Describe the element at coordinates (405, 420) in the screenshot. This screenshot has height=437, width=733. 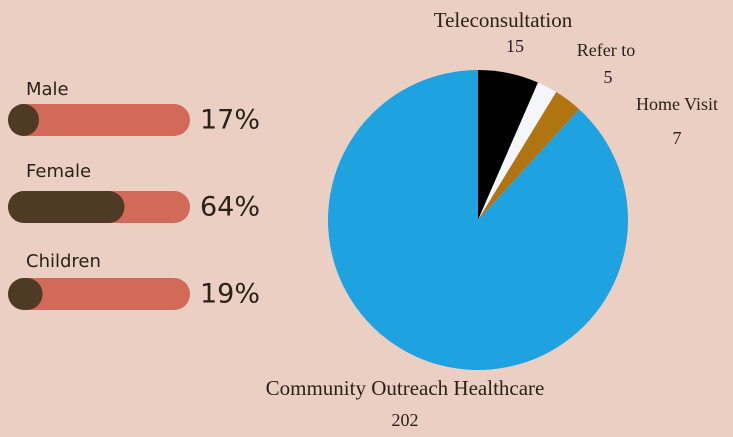
I see `slice-value: 202` at that location.